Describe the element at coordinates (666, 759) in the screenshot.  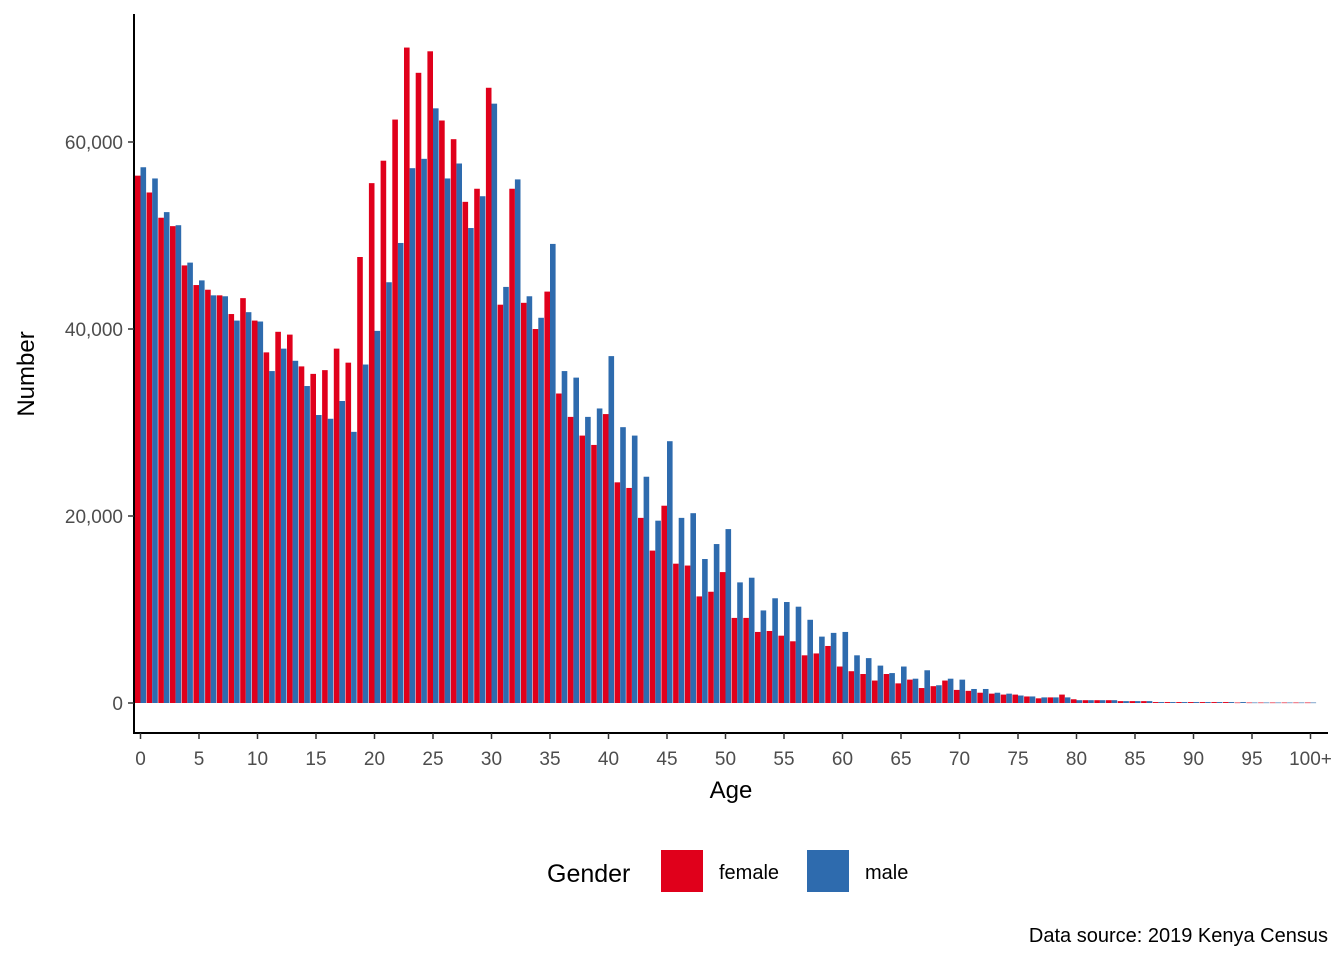
I see `x-tick-label: 45` at that location.